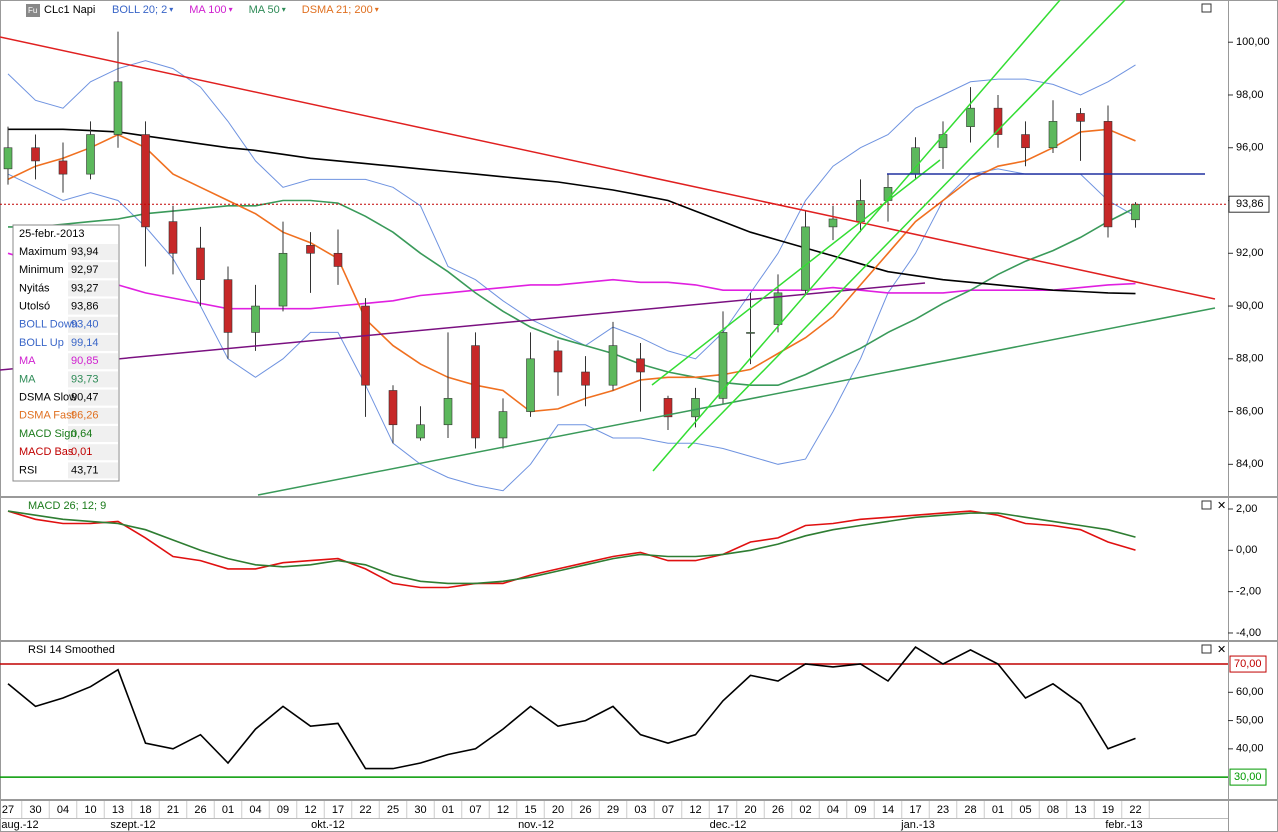  I want to click on x-tick-label: 08, so click(1053, 810).